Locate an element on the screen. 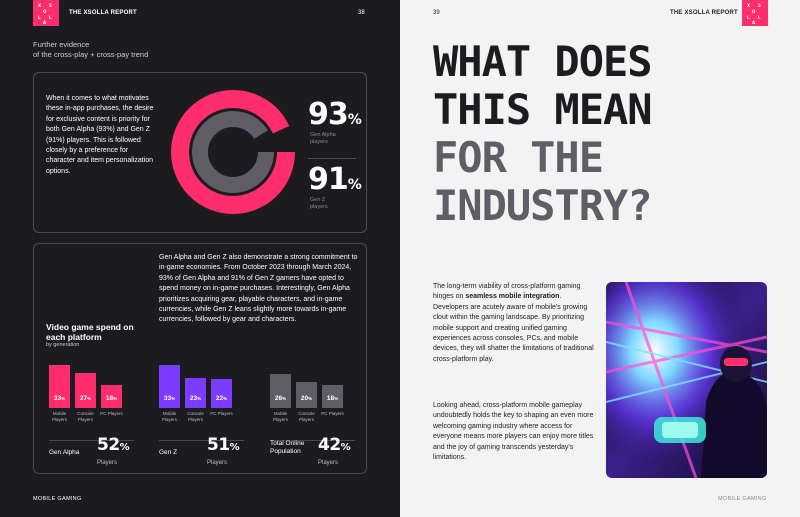  bar-value-label: 23% is located at coordinates (195, 398).